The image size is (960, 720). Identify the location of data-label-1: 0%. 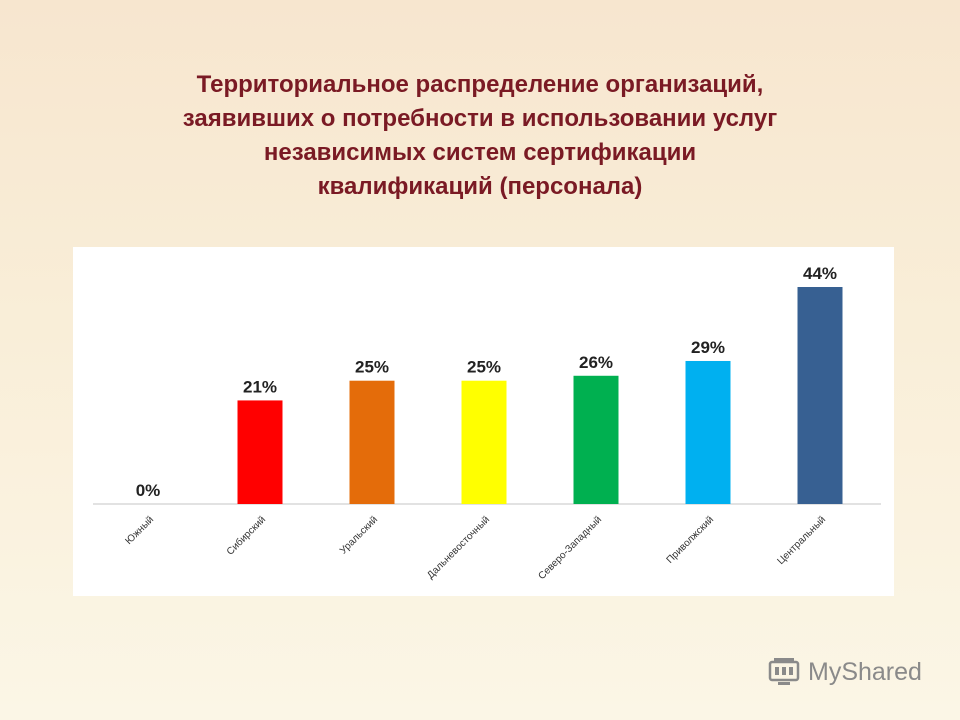
(148, 490).